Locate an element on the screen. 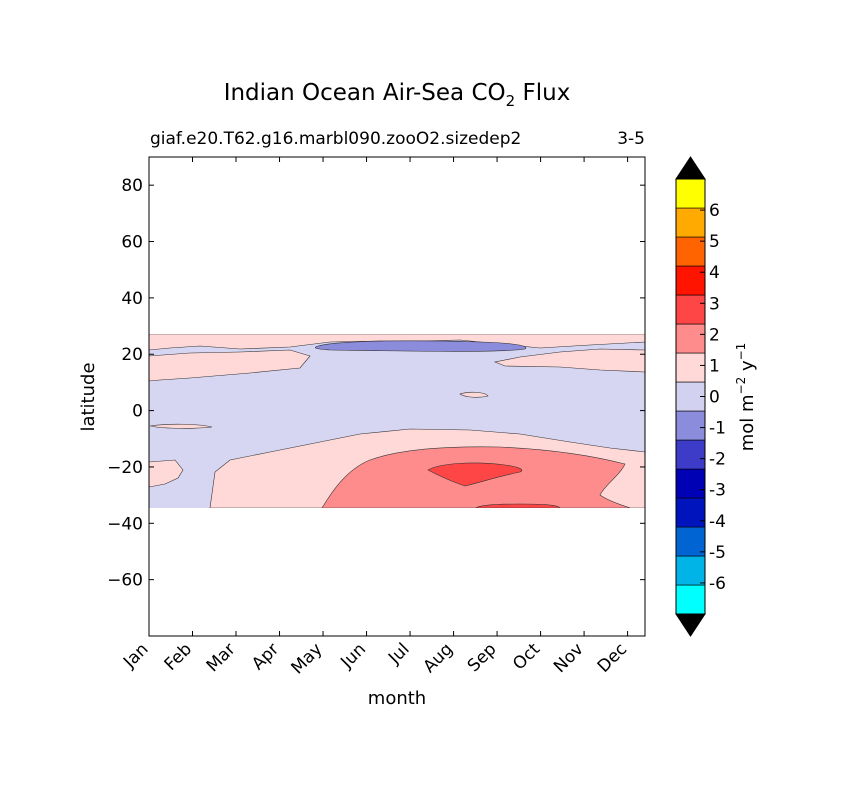  colorbar-extend-max is located at coordinates (690, 168).